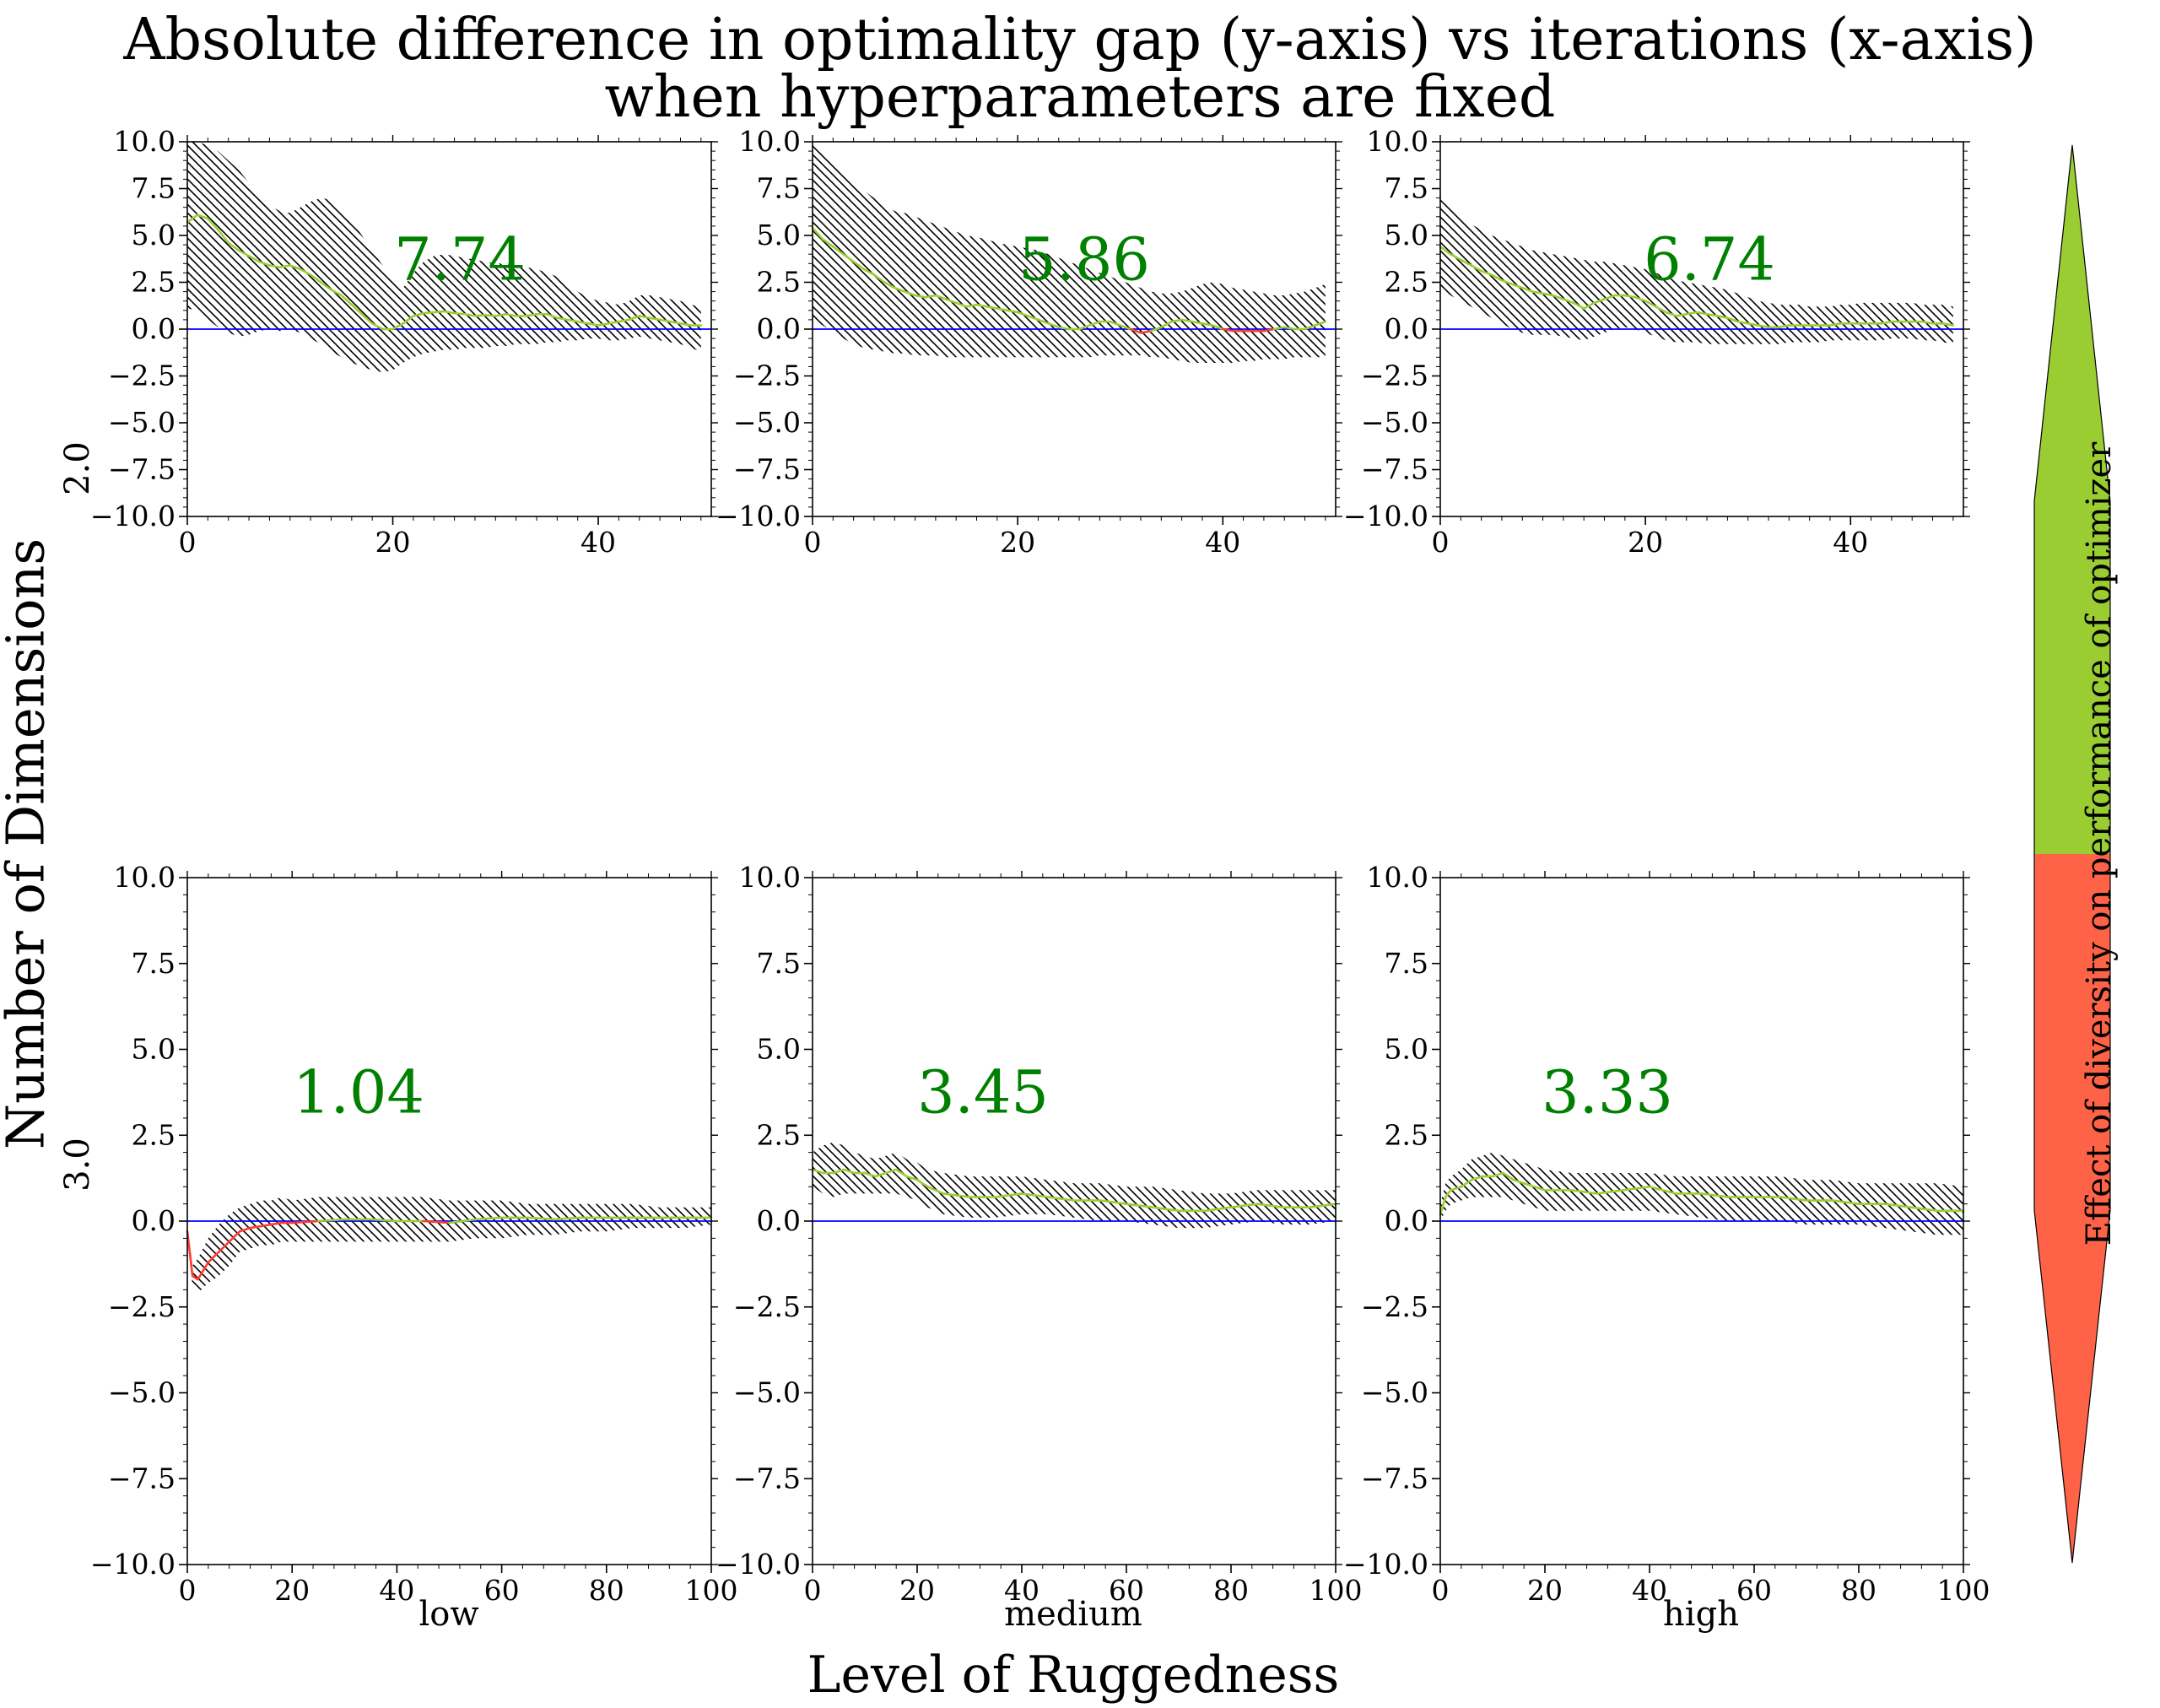 The width and height of the screenshot is (2160, 1708). What do you see at coordinates (1336, 1590) in the screenshot?
I see `x-tick-label: 100` at bounding box center [1336, 1590].